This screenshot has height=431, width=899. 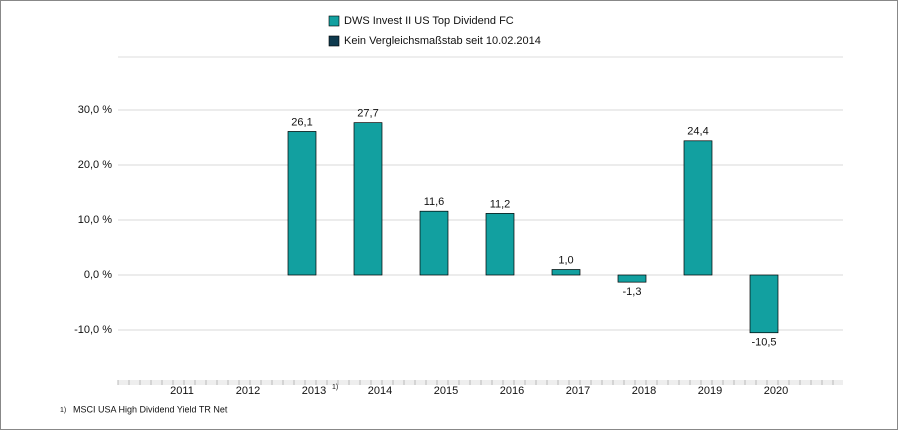 I want to click on footnote-marker: 1), so click(x=63, y=410).